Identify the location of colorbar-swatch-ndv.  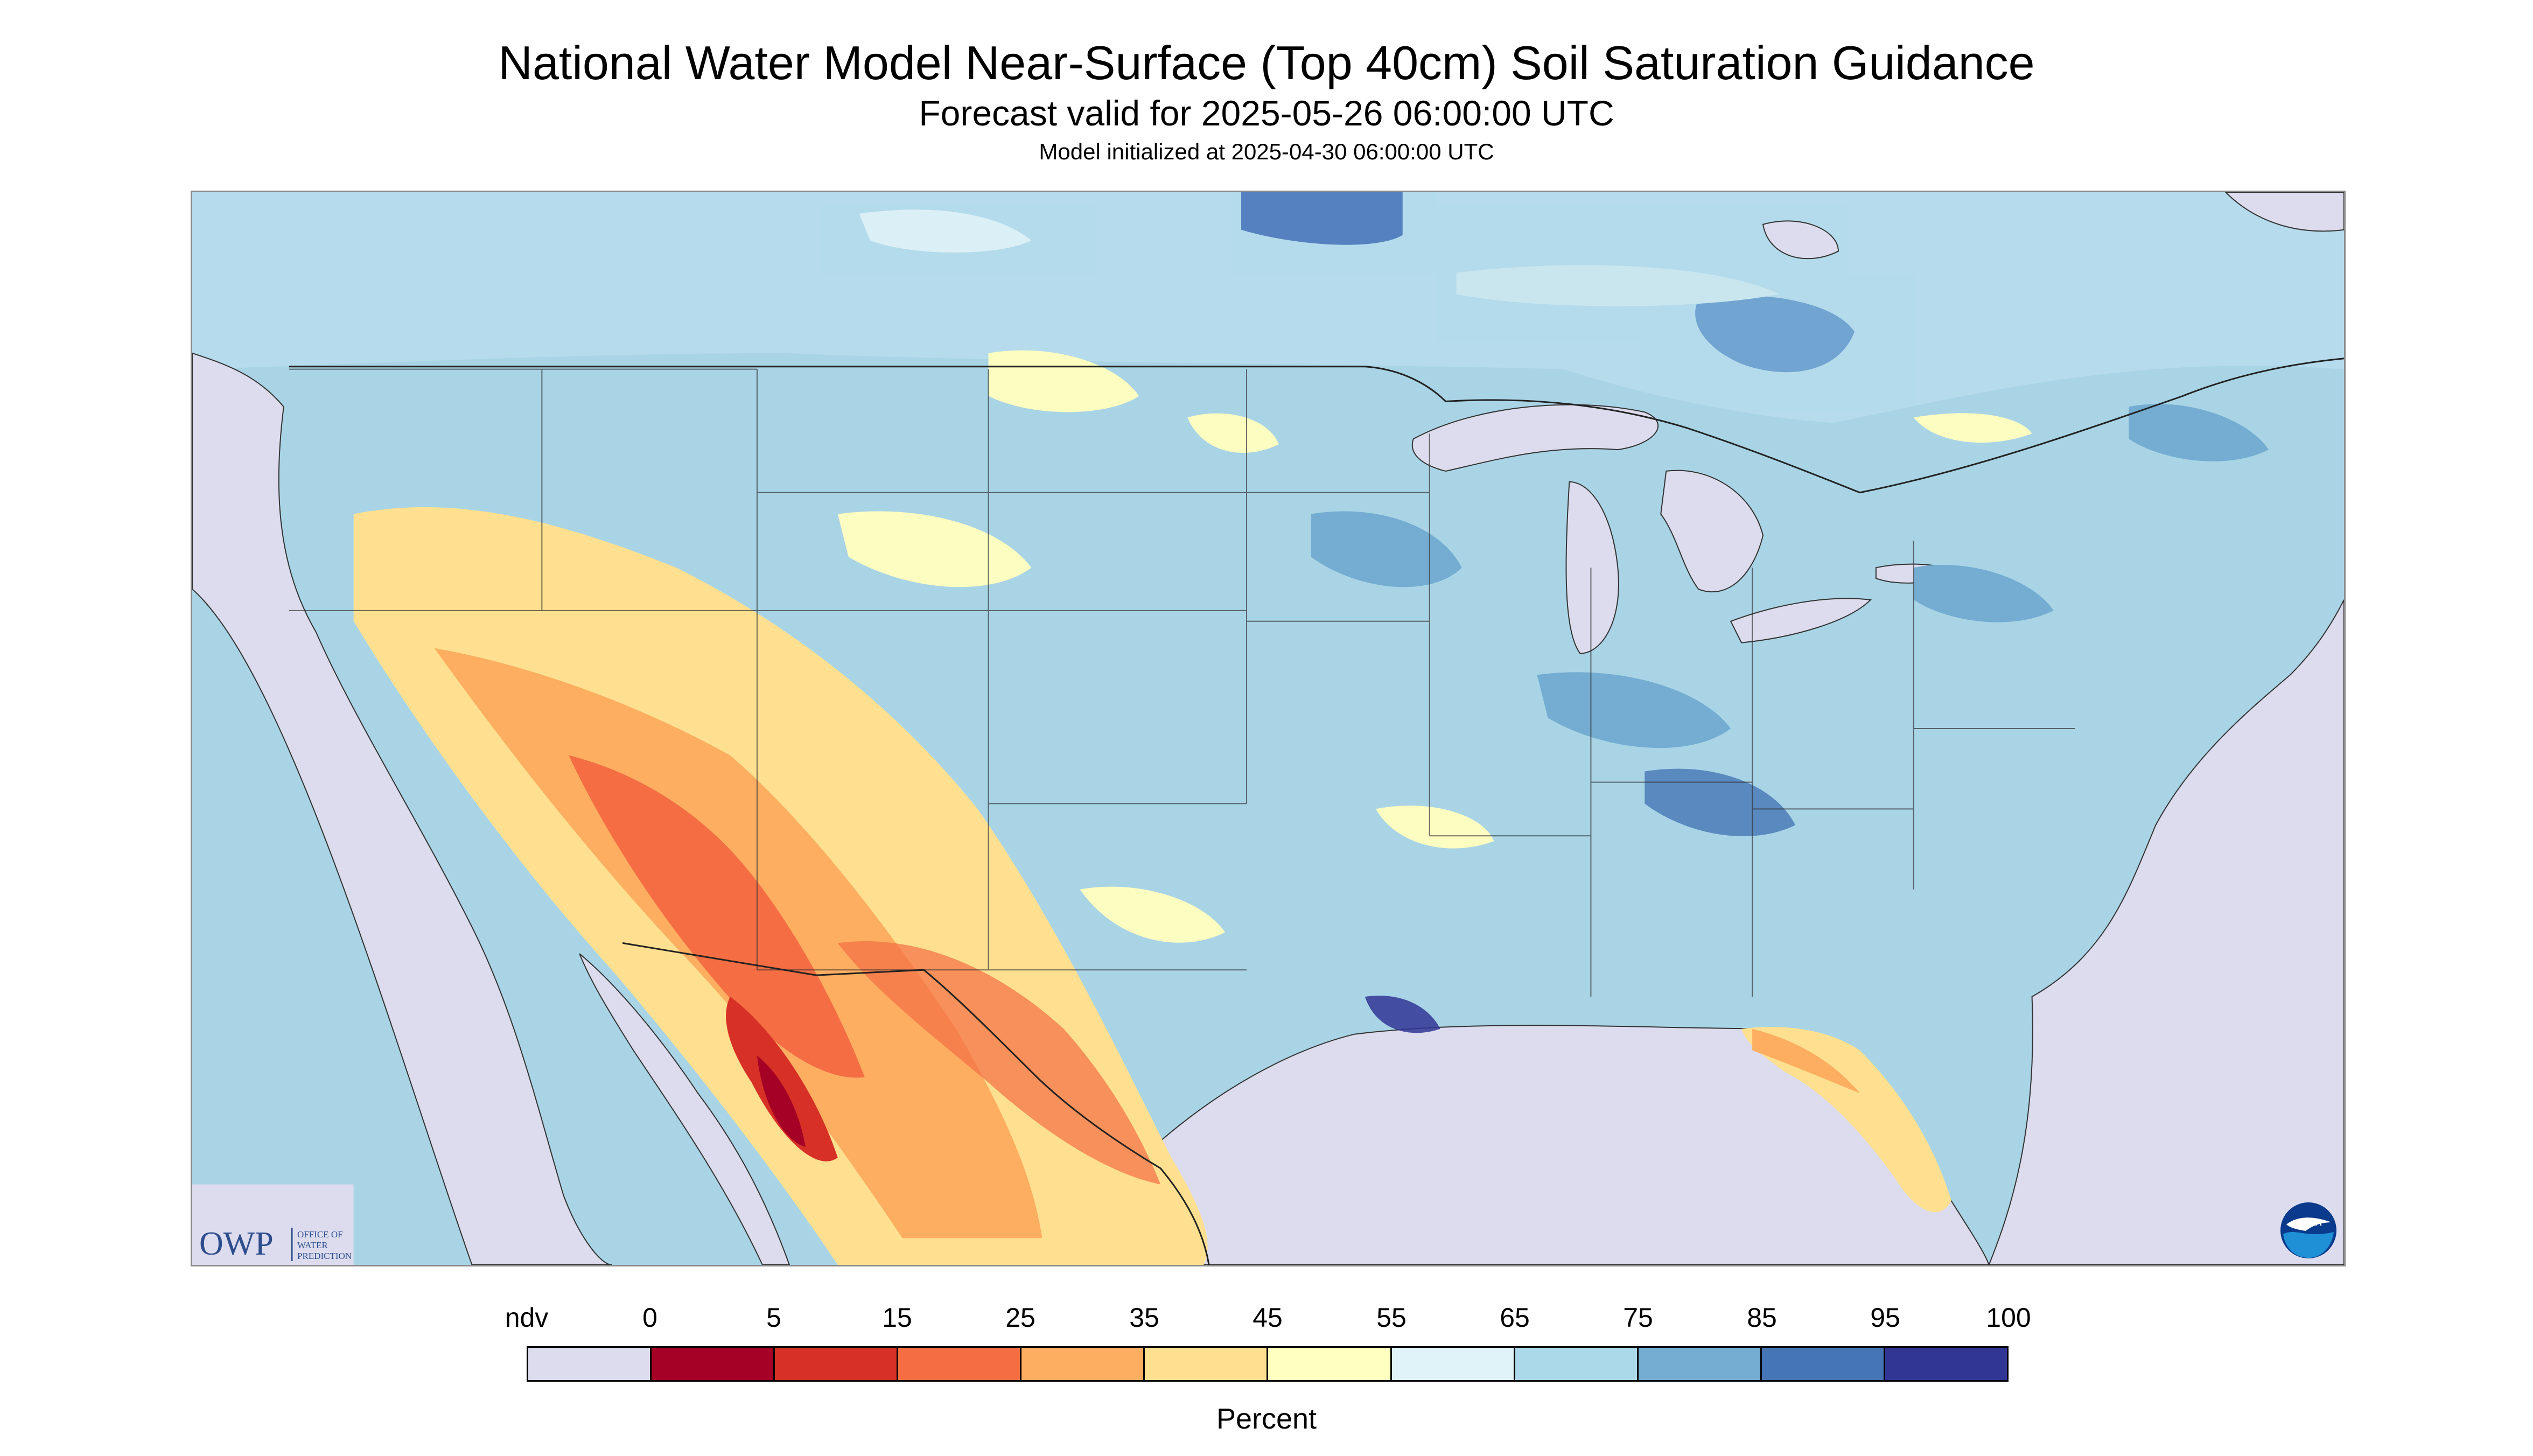
(590, 1364).